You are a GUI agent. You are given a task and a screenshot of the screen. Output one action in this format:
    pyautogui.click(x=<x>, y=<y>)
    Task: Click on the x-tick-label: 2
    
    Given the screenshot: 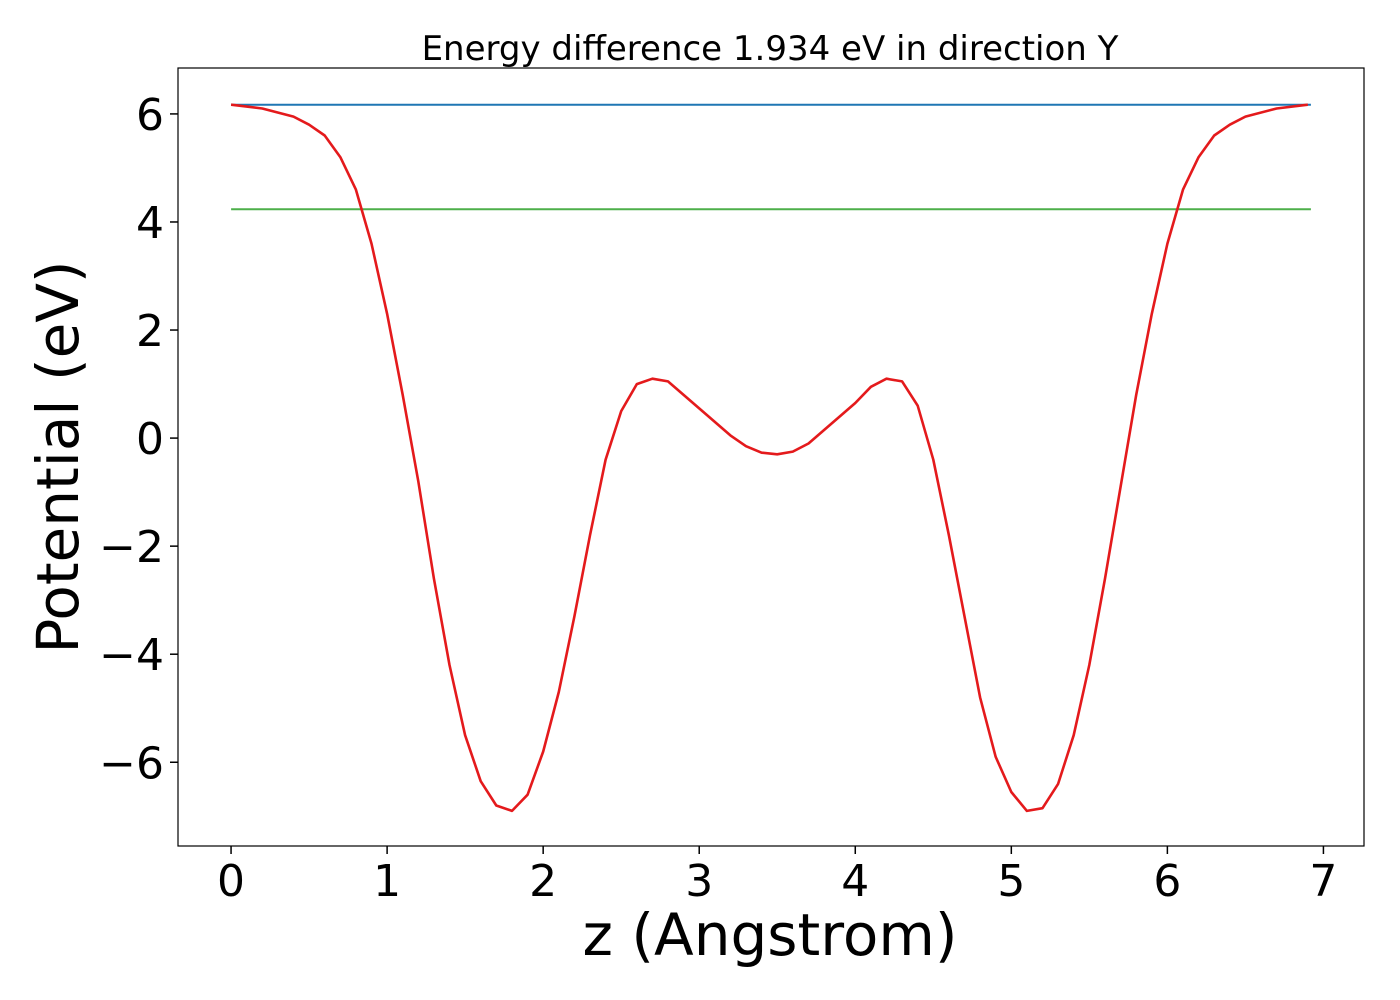 What is the action you would take?
    pyautogui.click(x=543, y=881)
    